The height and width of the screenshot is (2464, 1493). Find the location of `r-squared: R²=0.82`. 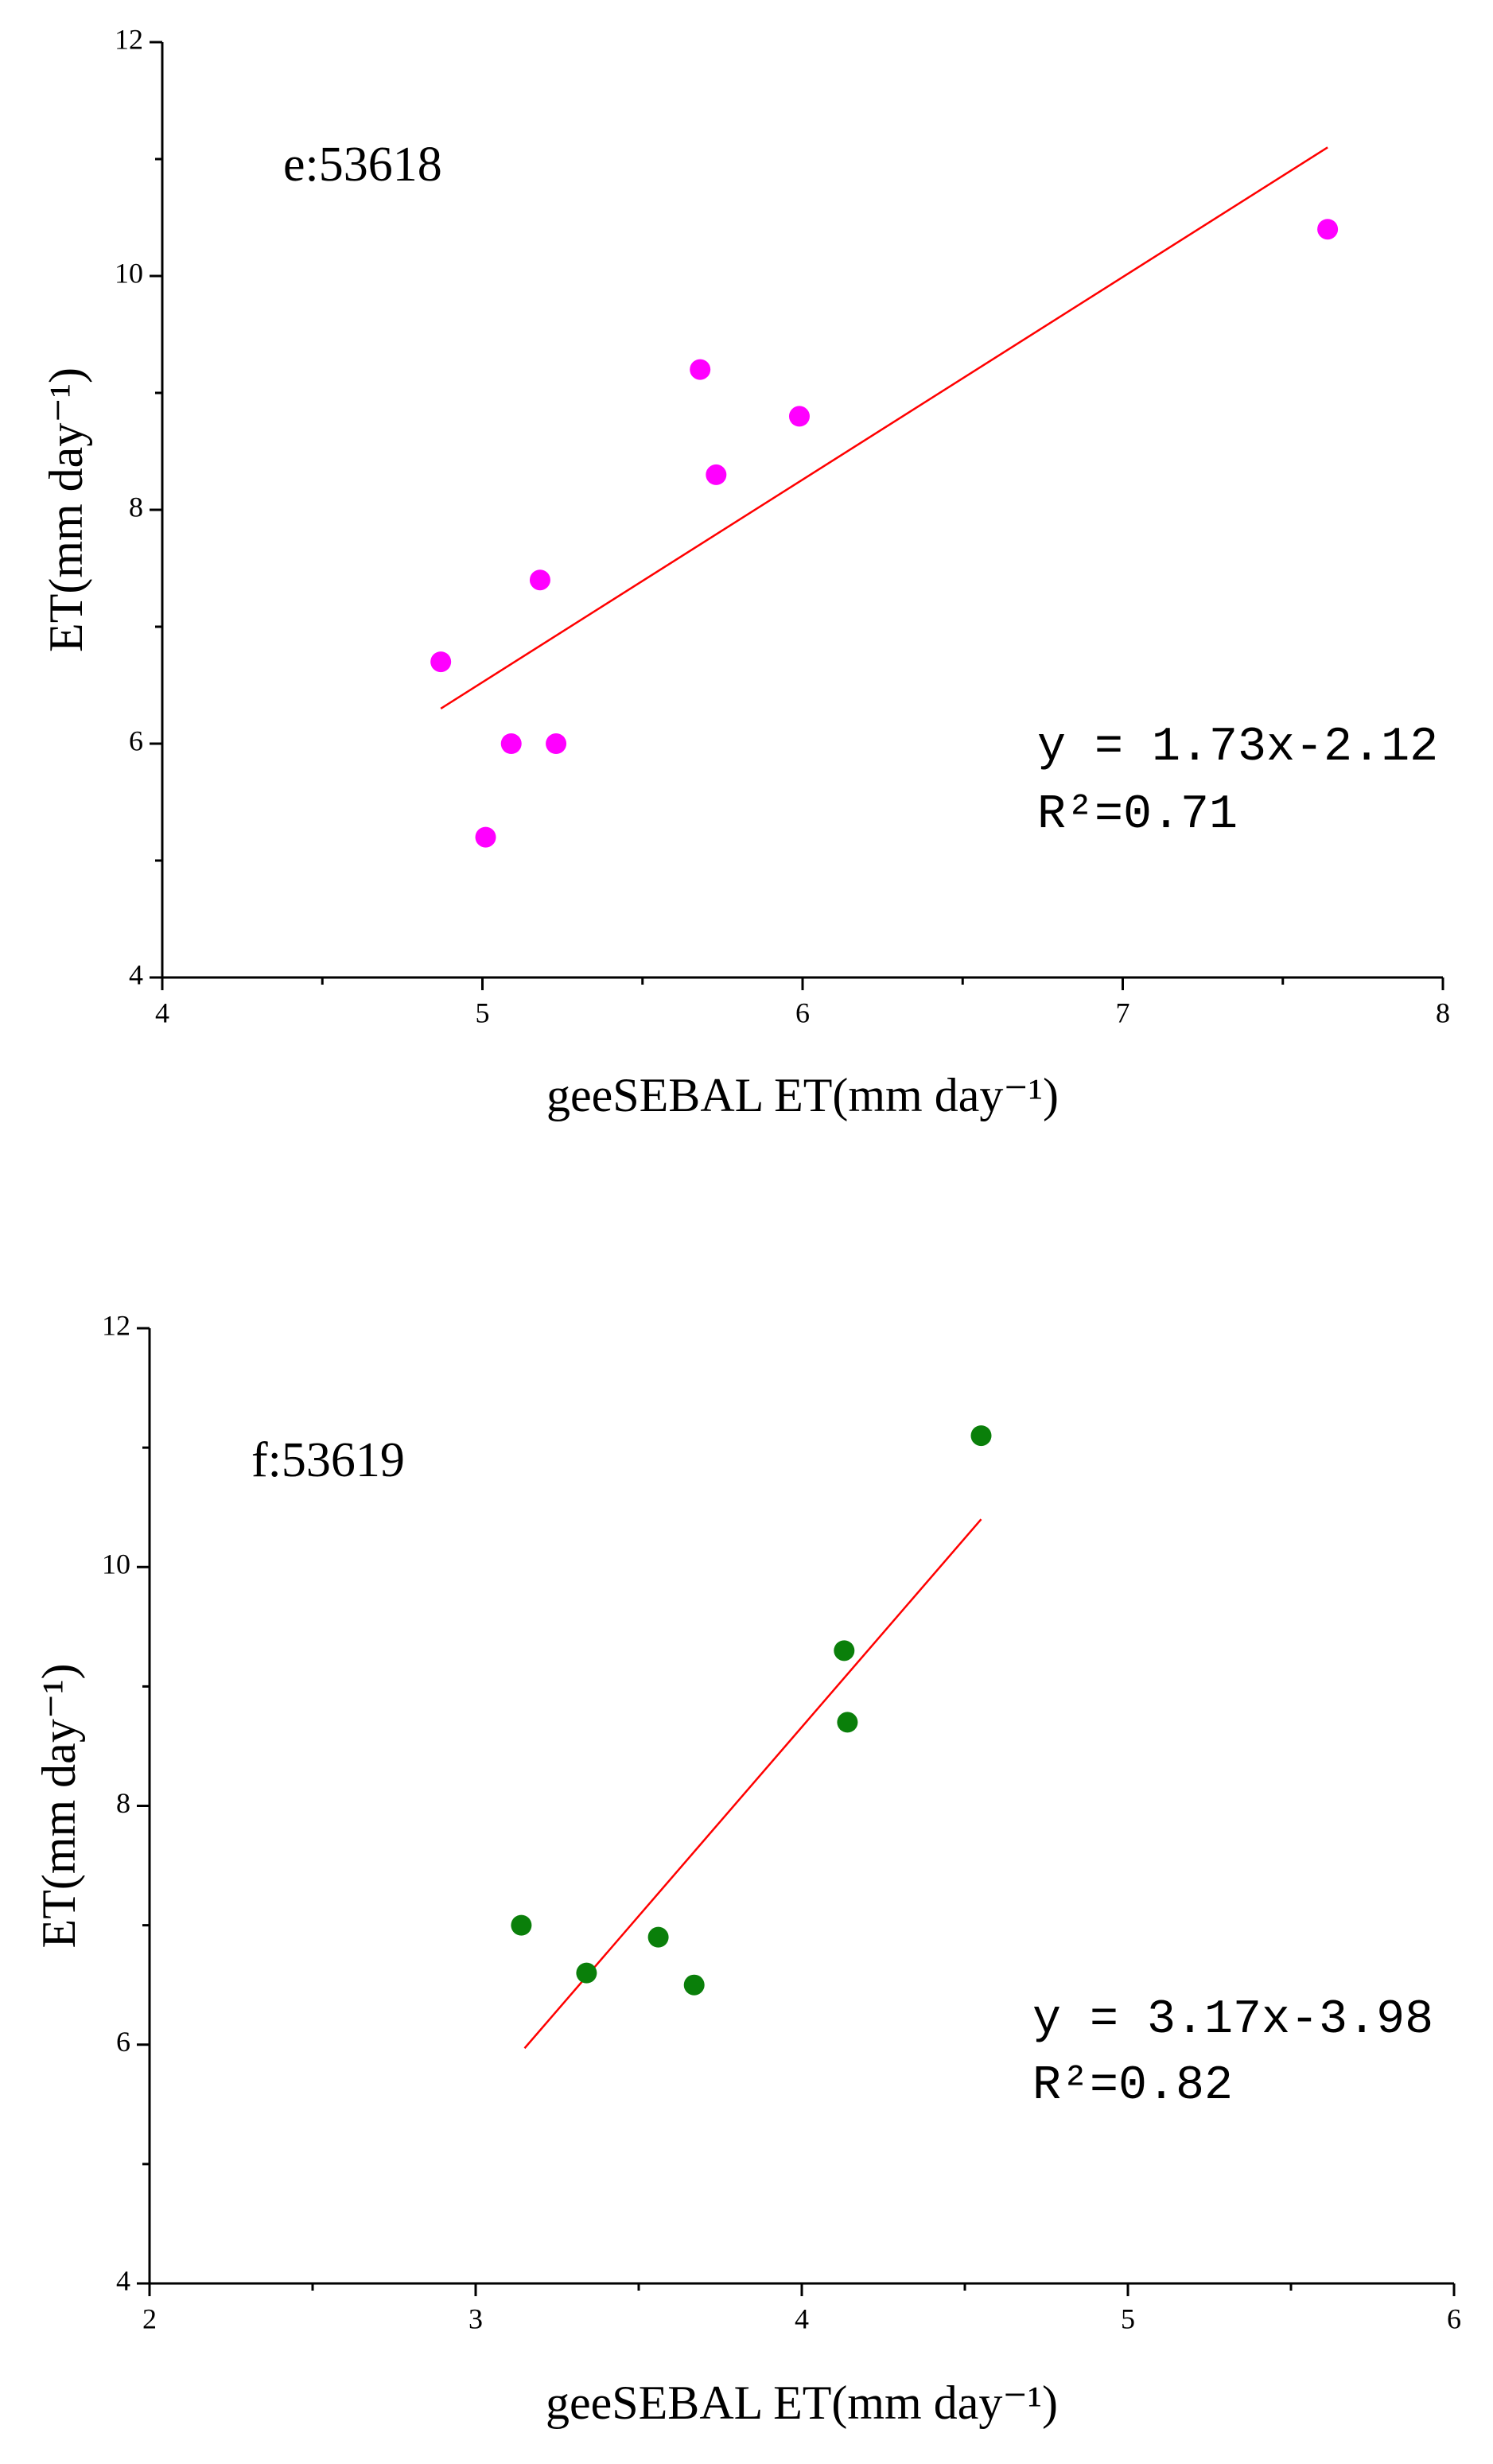

r-squared: R²=0.82 is located at coordinates (1132, 2086).